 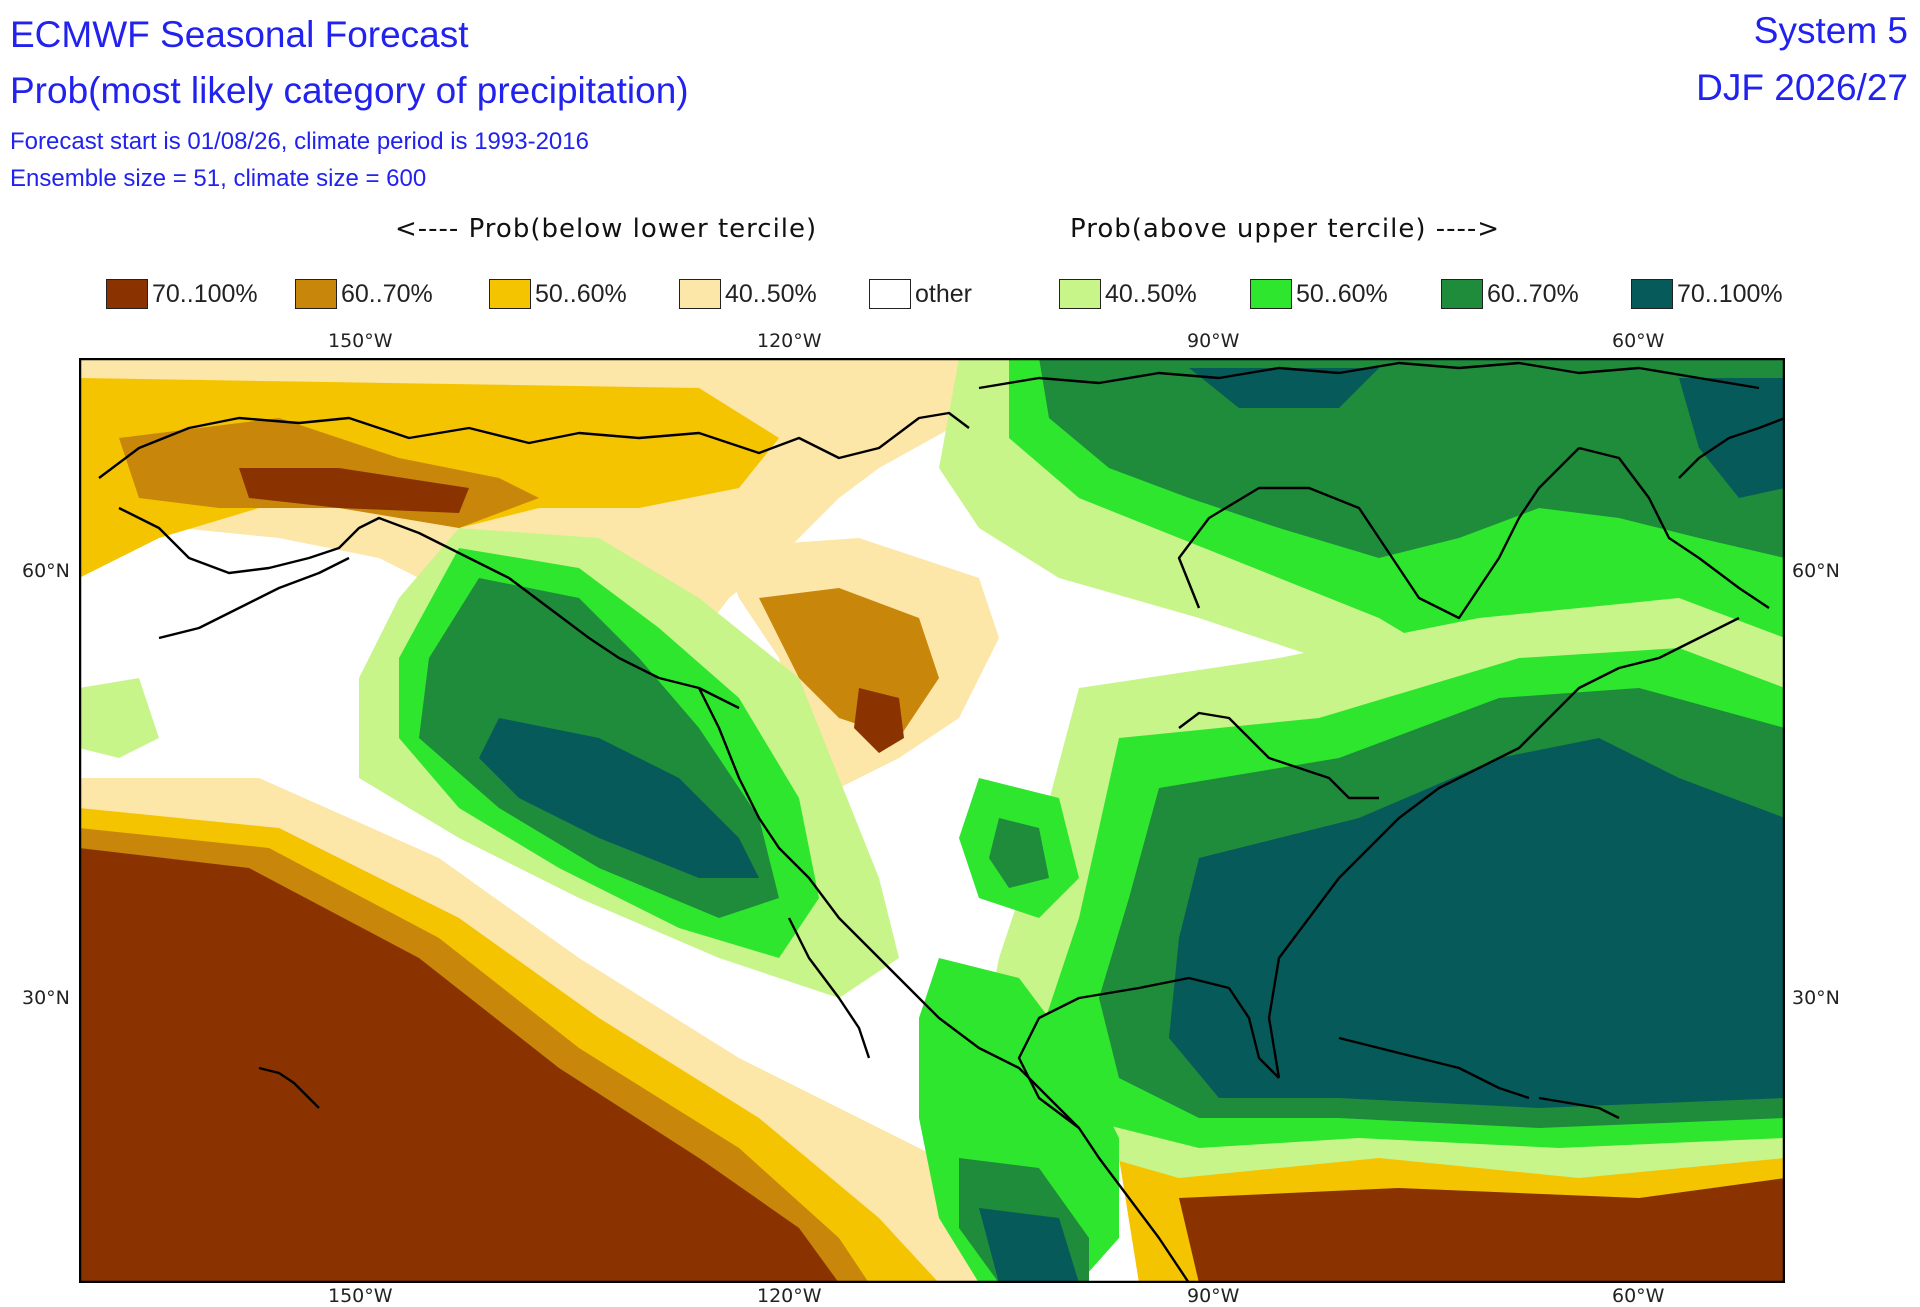 I want to click on lon-label-bottom: 90°W, so click(x=1213, y=1296).